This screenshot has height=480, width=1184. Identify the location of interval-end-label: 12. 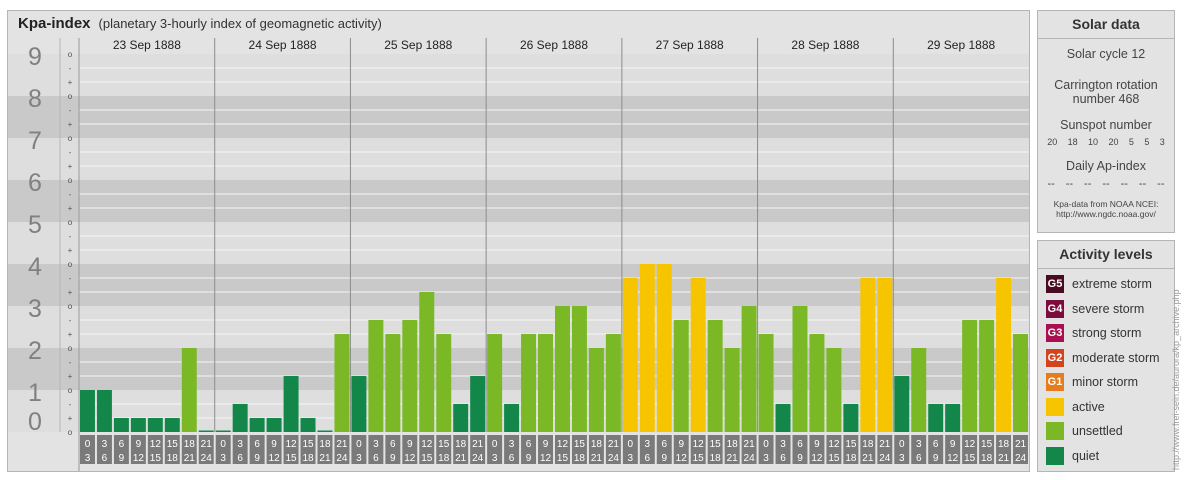
(410, 458).